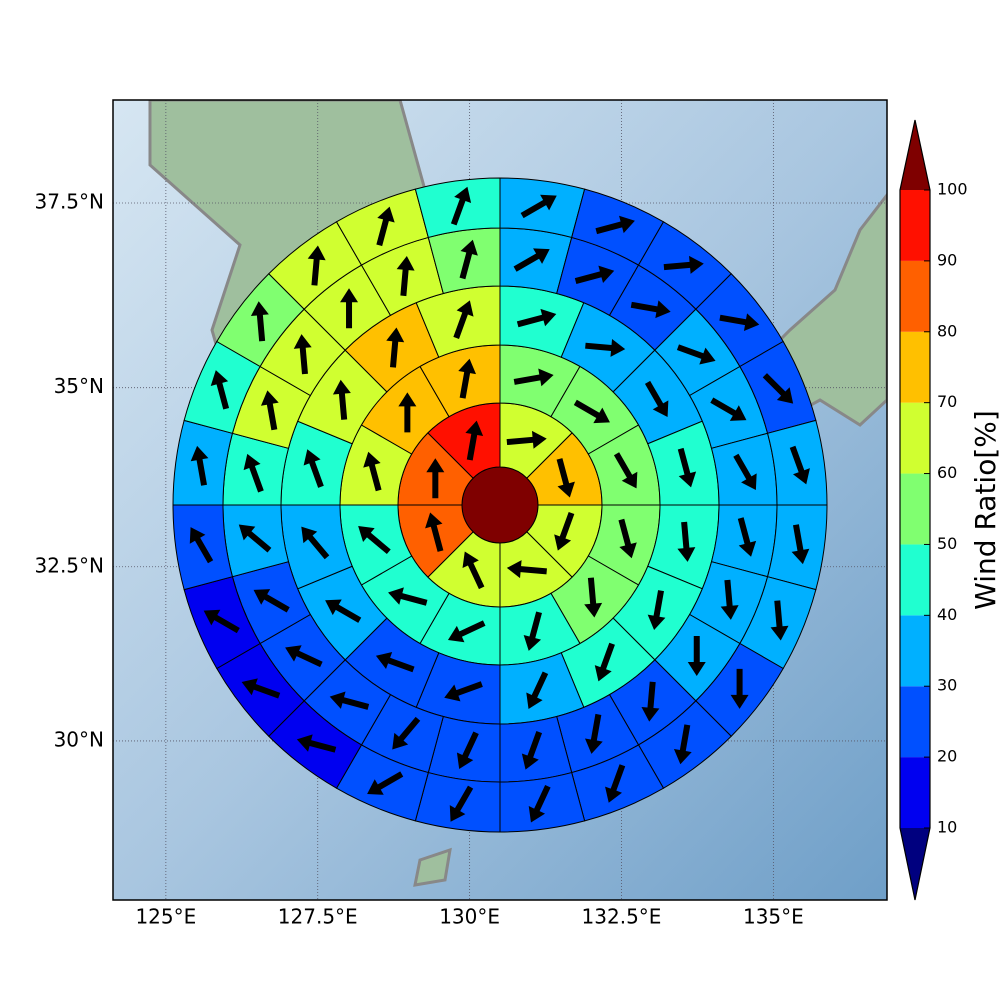 This screenshot has width=1000, height=1004. Describe the element at coordinates (947, 543) in the screenshot. I see `colorbar-tick-label: 50` at that location.